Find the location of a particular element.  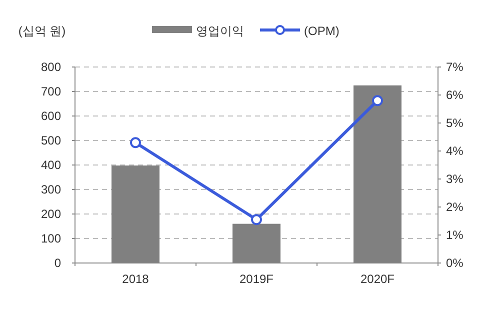

legend-label: (OPM) is located at coordinates (322, 31).